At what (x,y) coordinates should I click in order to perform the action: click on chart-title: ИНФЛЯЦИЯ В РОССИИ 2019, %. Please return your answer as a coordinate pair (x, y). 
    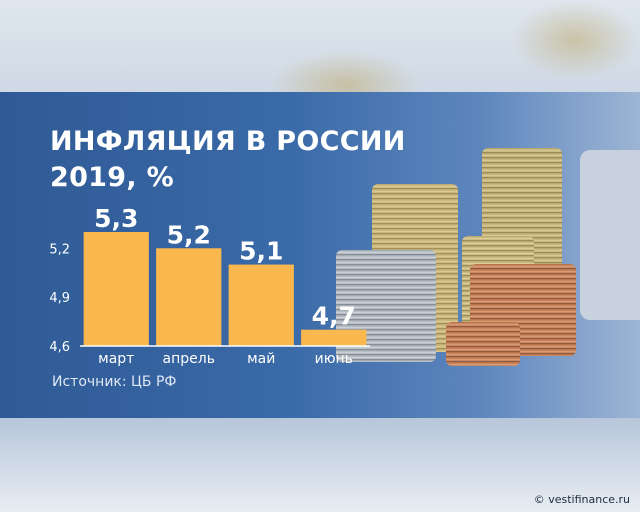
    Looking at the image, I should click on (228, 160).